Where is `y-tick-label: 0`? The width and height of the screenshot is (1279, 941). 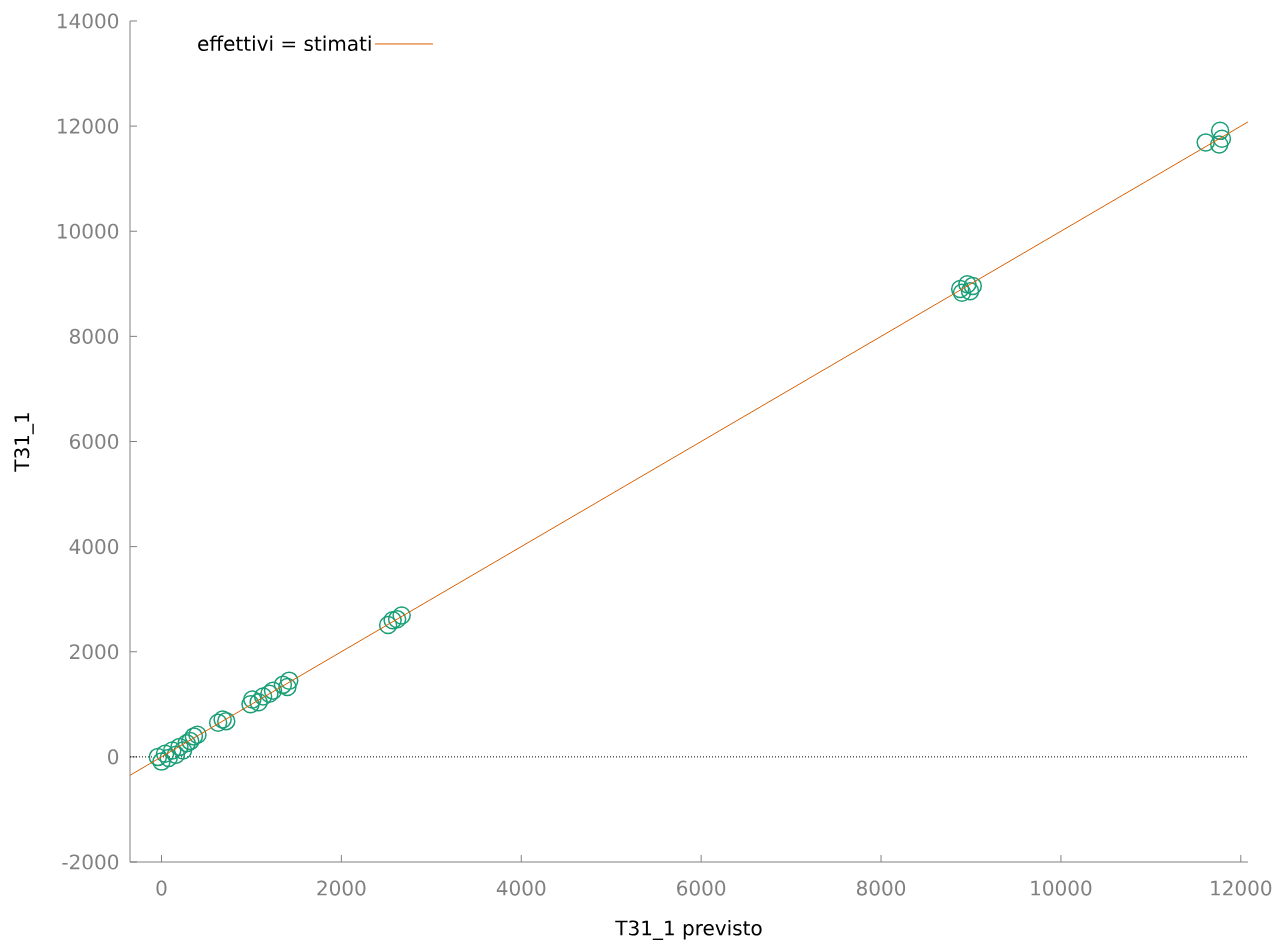
y-tick-label: 0 is located at coordinates (113, 757).